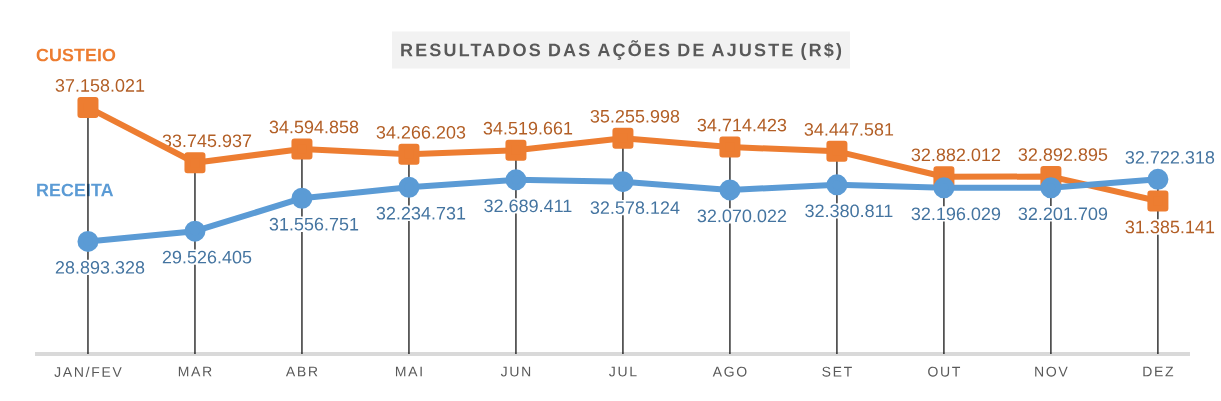 The height and width of the screenshot is (401, 1221). Describe the element at coordinates (956, 155) in the screenshot. I see `data-label: 32.882.012` at that location.